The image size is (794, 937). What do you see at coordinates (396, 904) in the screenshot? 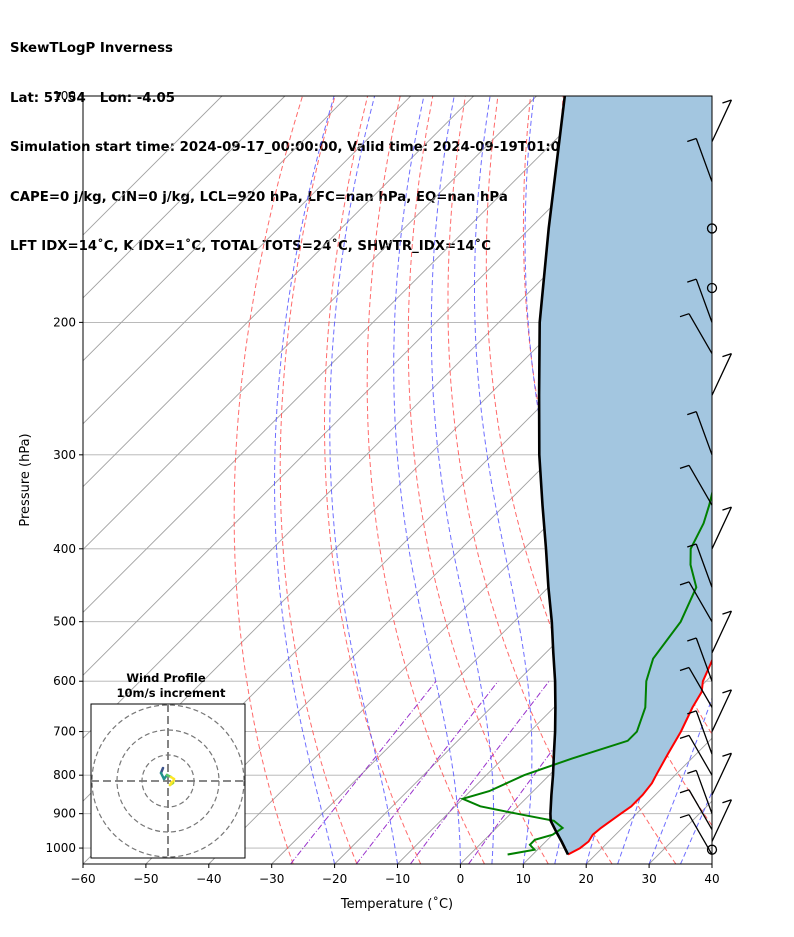
I see `x-axis-label: Temperature (˚C)` at bounding box center [396, 904].